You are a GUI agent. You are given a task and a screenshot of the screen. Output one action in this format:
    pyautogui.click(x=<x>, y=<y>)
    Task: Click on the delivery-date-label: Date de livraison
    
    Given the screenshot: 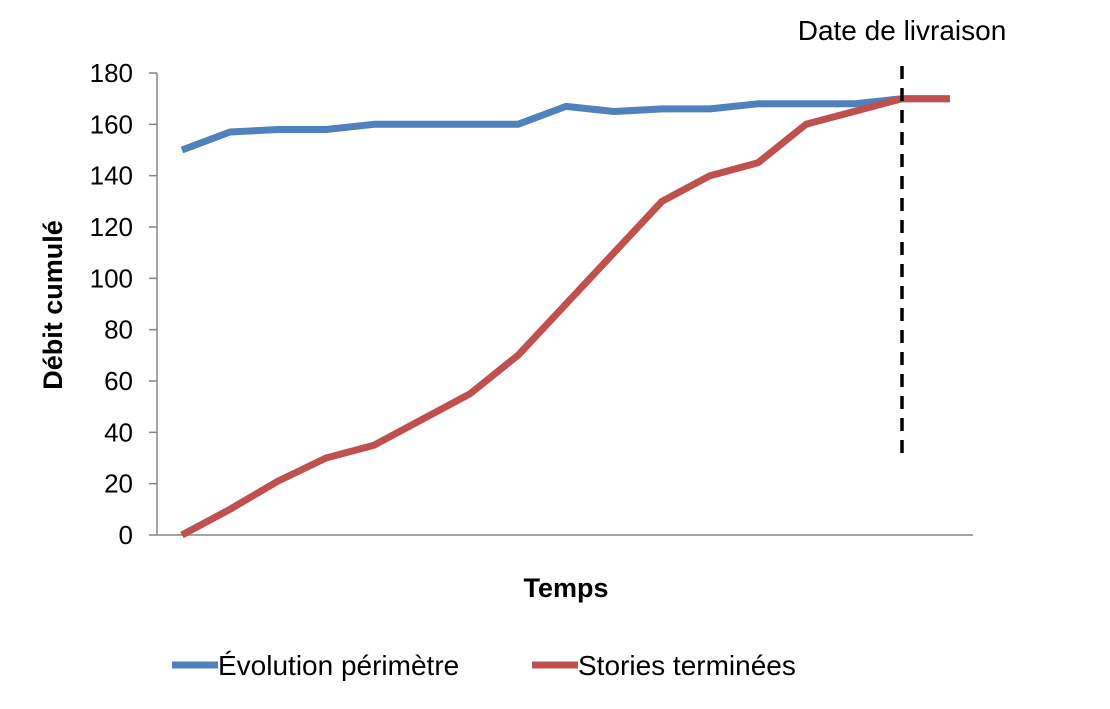 What is the action you would take?
    pyautogui.click(x=902, y=30)
    